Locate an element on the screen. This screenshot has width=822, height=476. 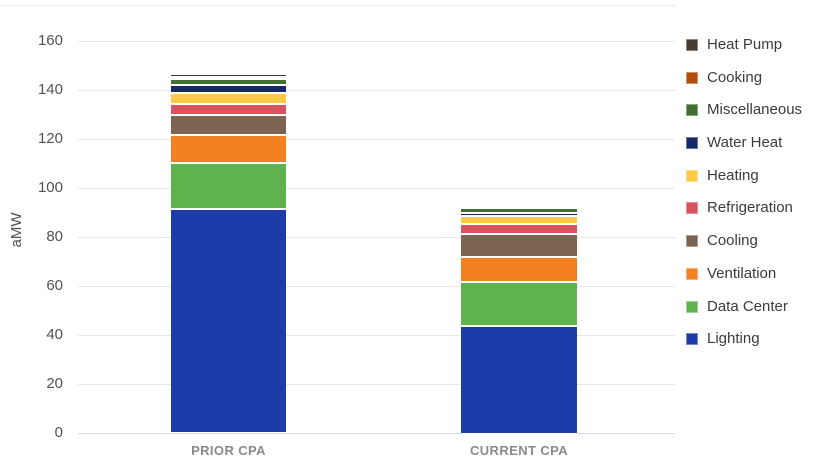
bar-segment-current-cpa-ventilation is located at coordinates (519, 269).